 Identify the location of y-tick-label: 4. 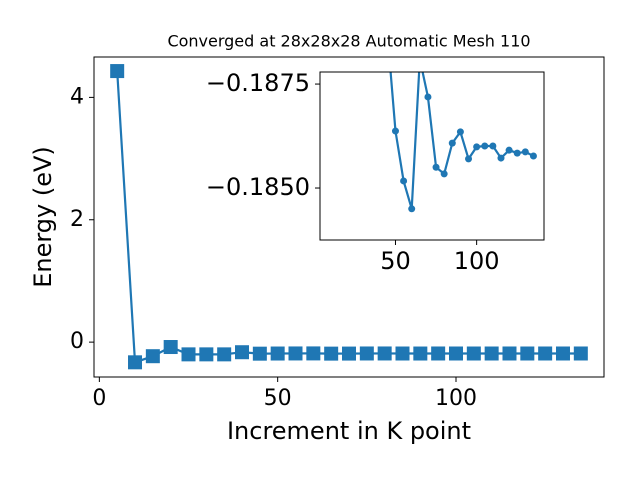
(77, 96).